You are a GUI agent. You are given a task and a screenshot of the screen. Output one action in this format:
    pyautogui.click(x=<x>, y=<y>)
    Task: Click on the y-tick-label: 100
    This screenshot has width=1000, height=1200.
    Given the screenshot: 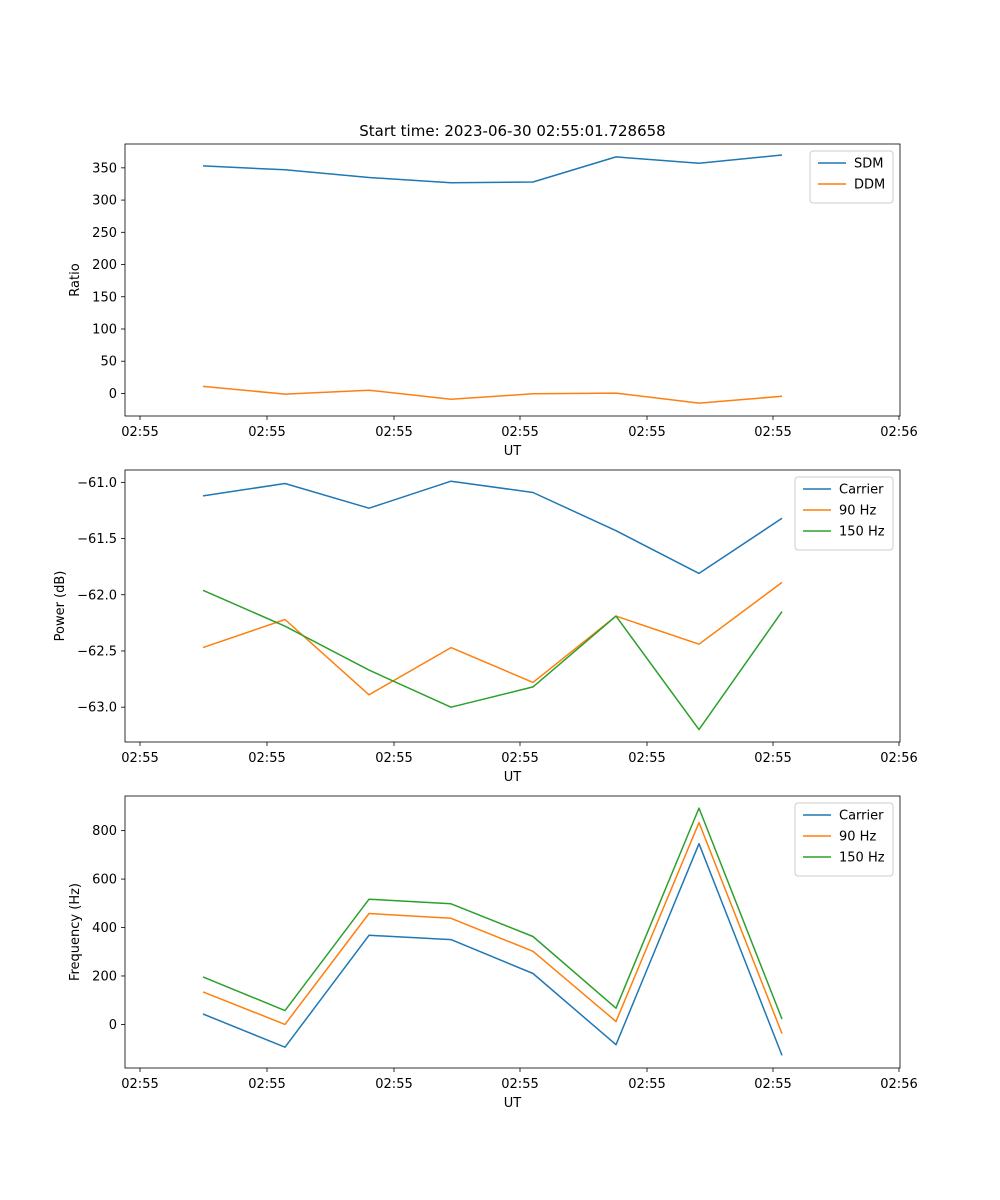 What is the action you would take?
    pyautogui.click(x=104, y=329)
    